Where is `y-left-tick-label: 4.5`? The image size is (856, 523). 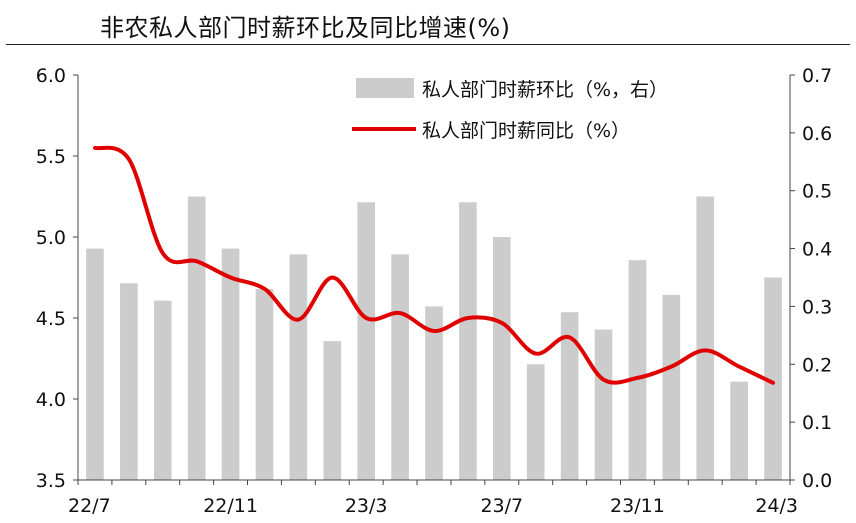
y-left-tick-label: 4.5 is located at coordinates (51, 319).